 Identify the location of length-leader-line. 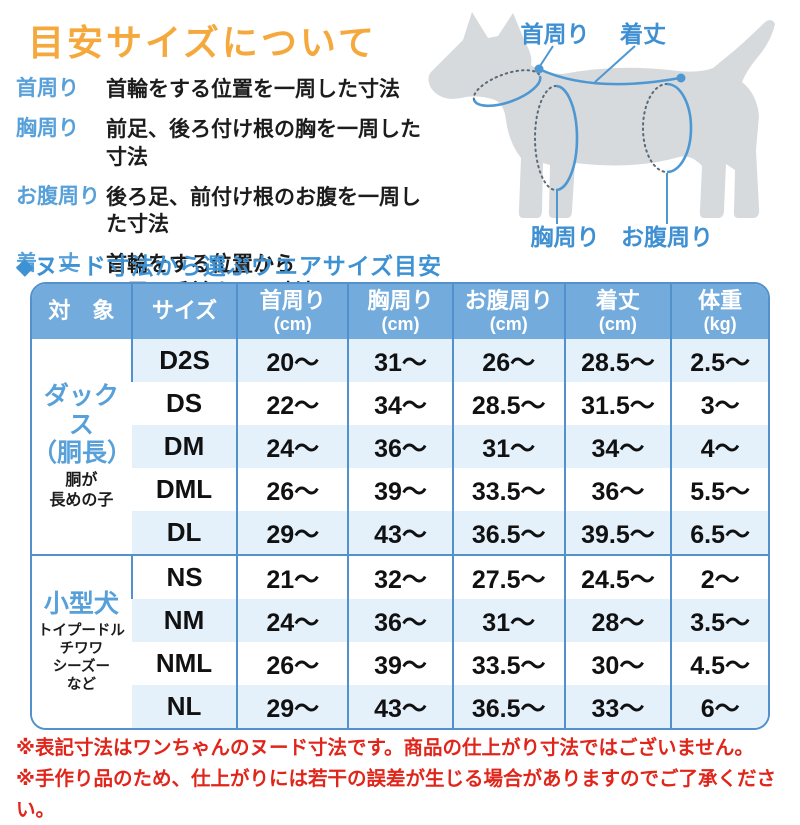
(615, 64).